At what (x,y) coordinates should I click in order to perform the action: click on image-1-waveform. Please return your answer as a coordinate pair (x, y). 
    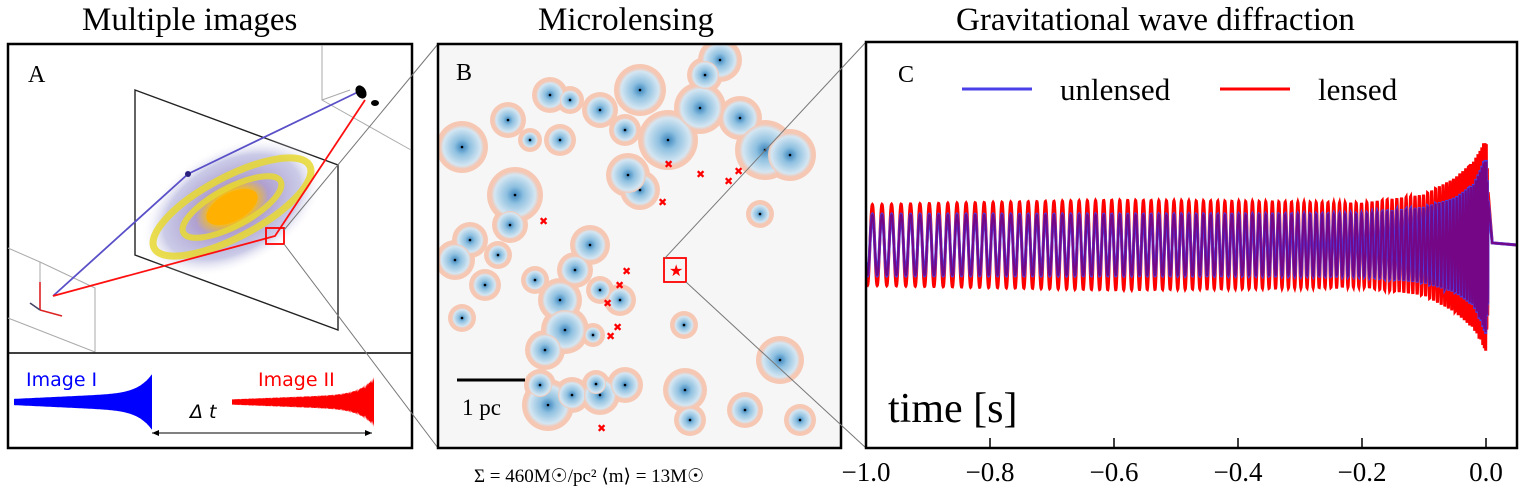
    Looking at the image, I should click on (83, 402).